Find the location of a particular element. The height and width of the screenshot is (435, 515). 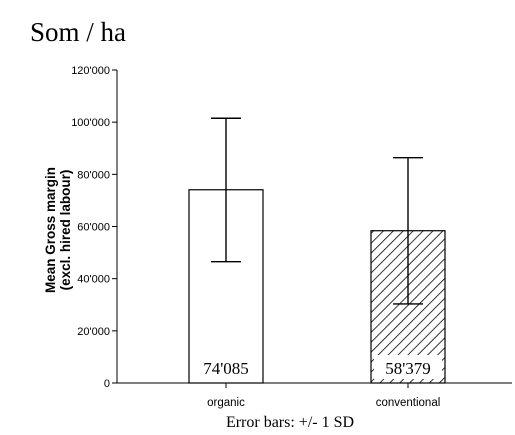

y-tick-label: 80'000 is located at coordinates (93, 175).